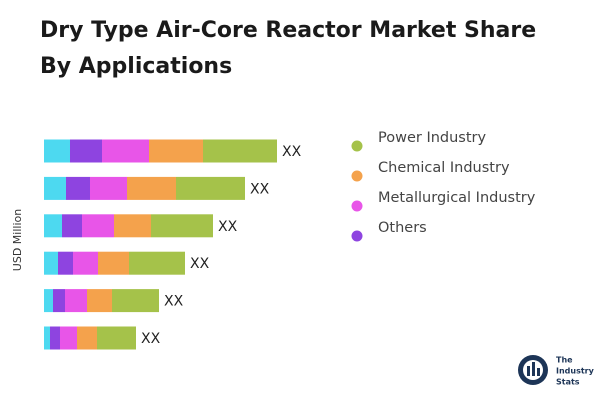 Image resolution: width=600 pixels, height=400 pixels. I want to click on y-axis-label: USD Million, so click(17, 240).